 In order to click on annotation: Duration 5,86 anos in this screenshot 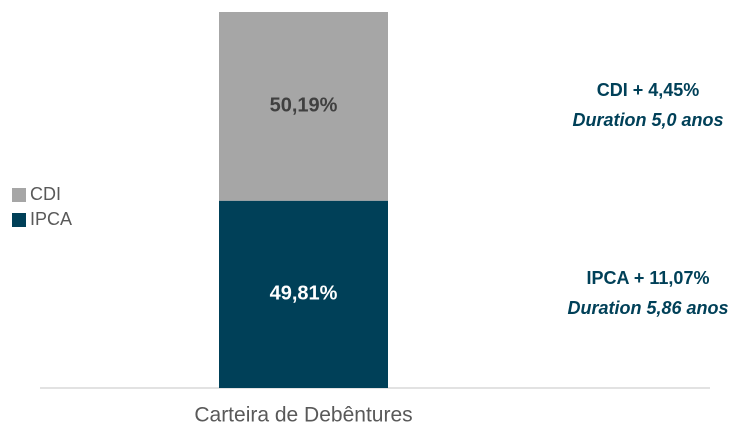, I will do `click(647, 308)`.